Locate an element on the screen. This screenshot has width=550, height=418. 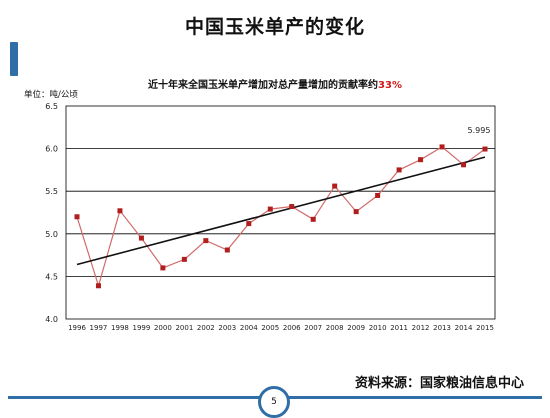
x-tick-label: 1997 is located at coordinates (99, 328).